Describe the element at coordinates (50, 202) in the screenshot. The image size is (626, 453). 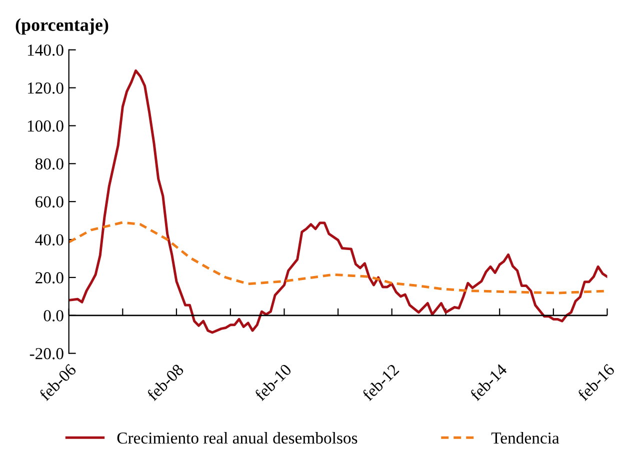
I see `y-tick-label: 60.0` at that location.